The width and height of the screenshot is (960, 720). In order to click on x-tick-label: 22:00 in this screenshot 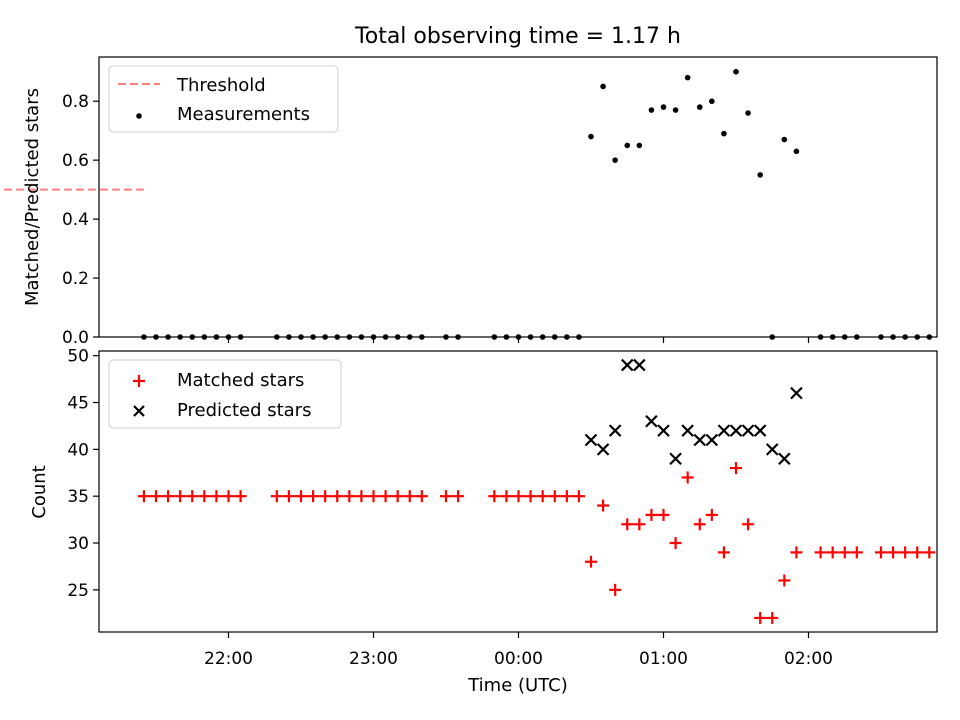, I will do `click(228, 659)`.